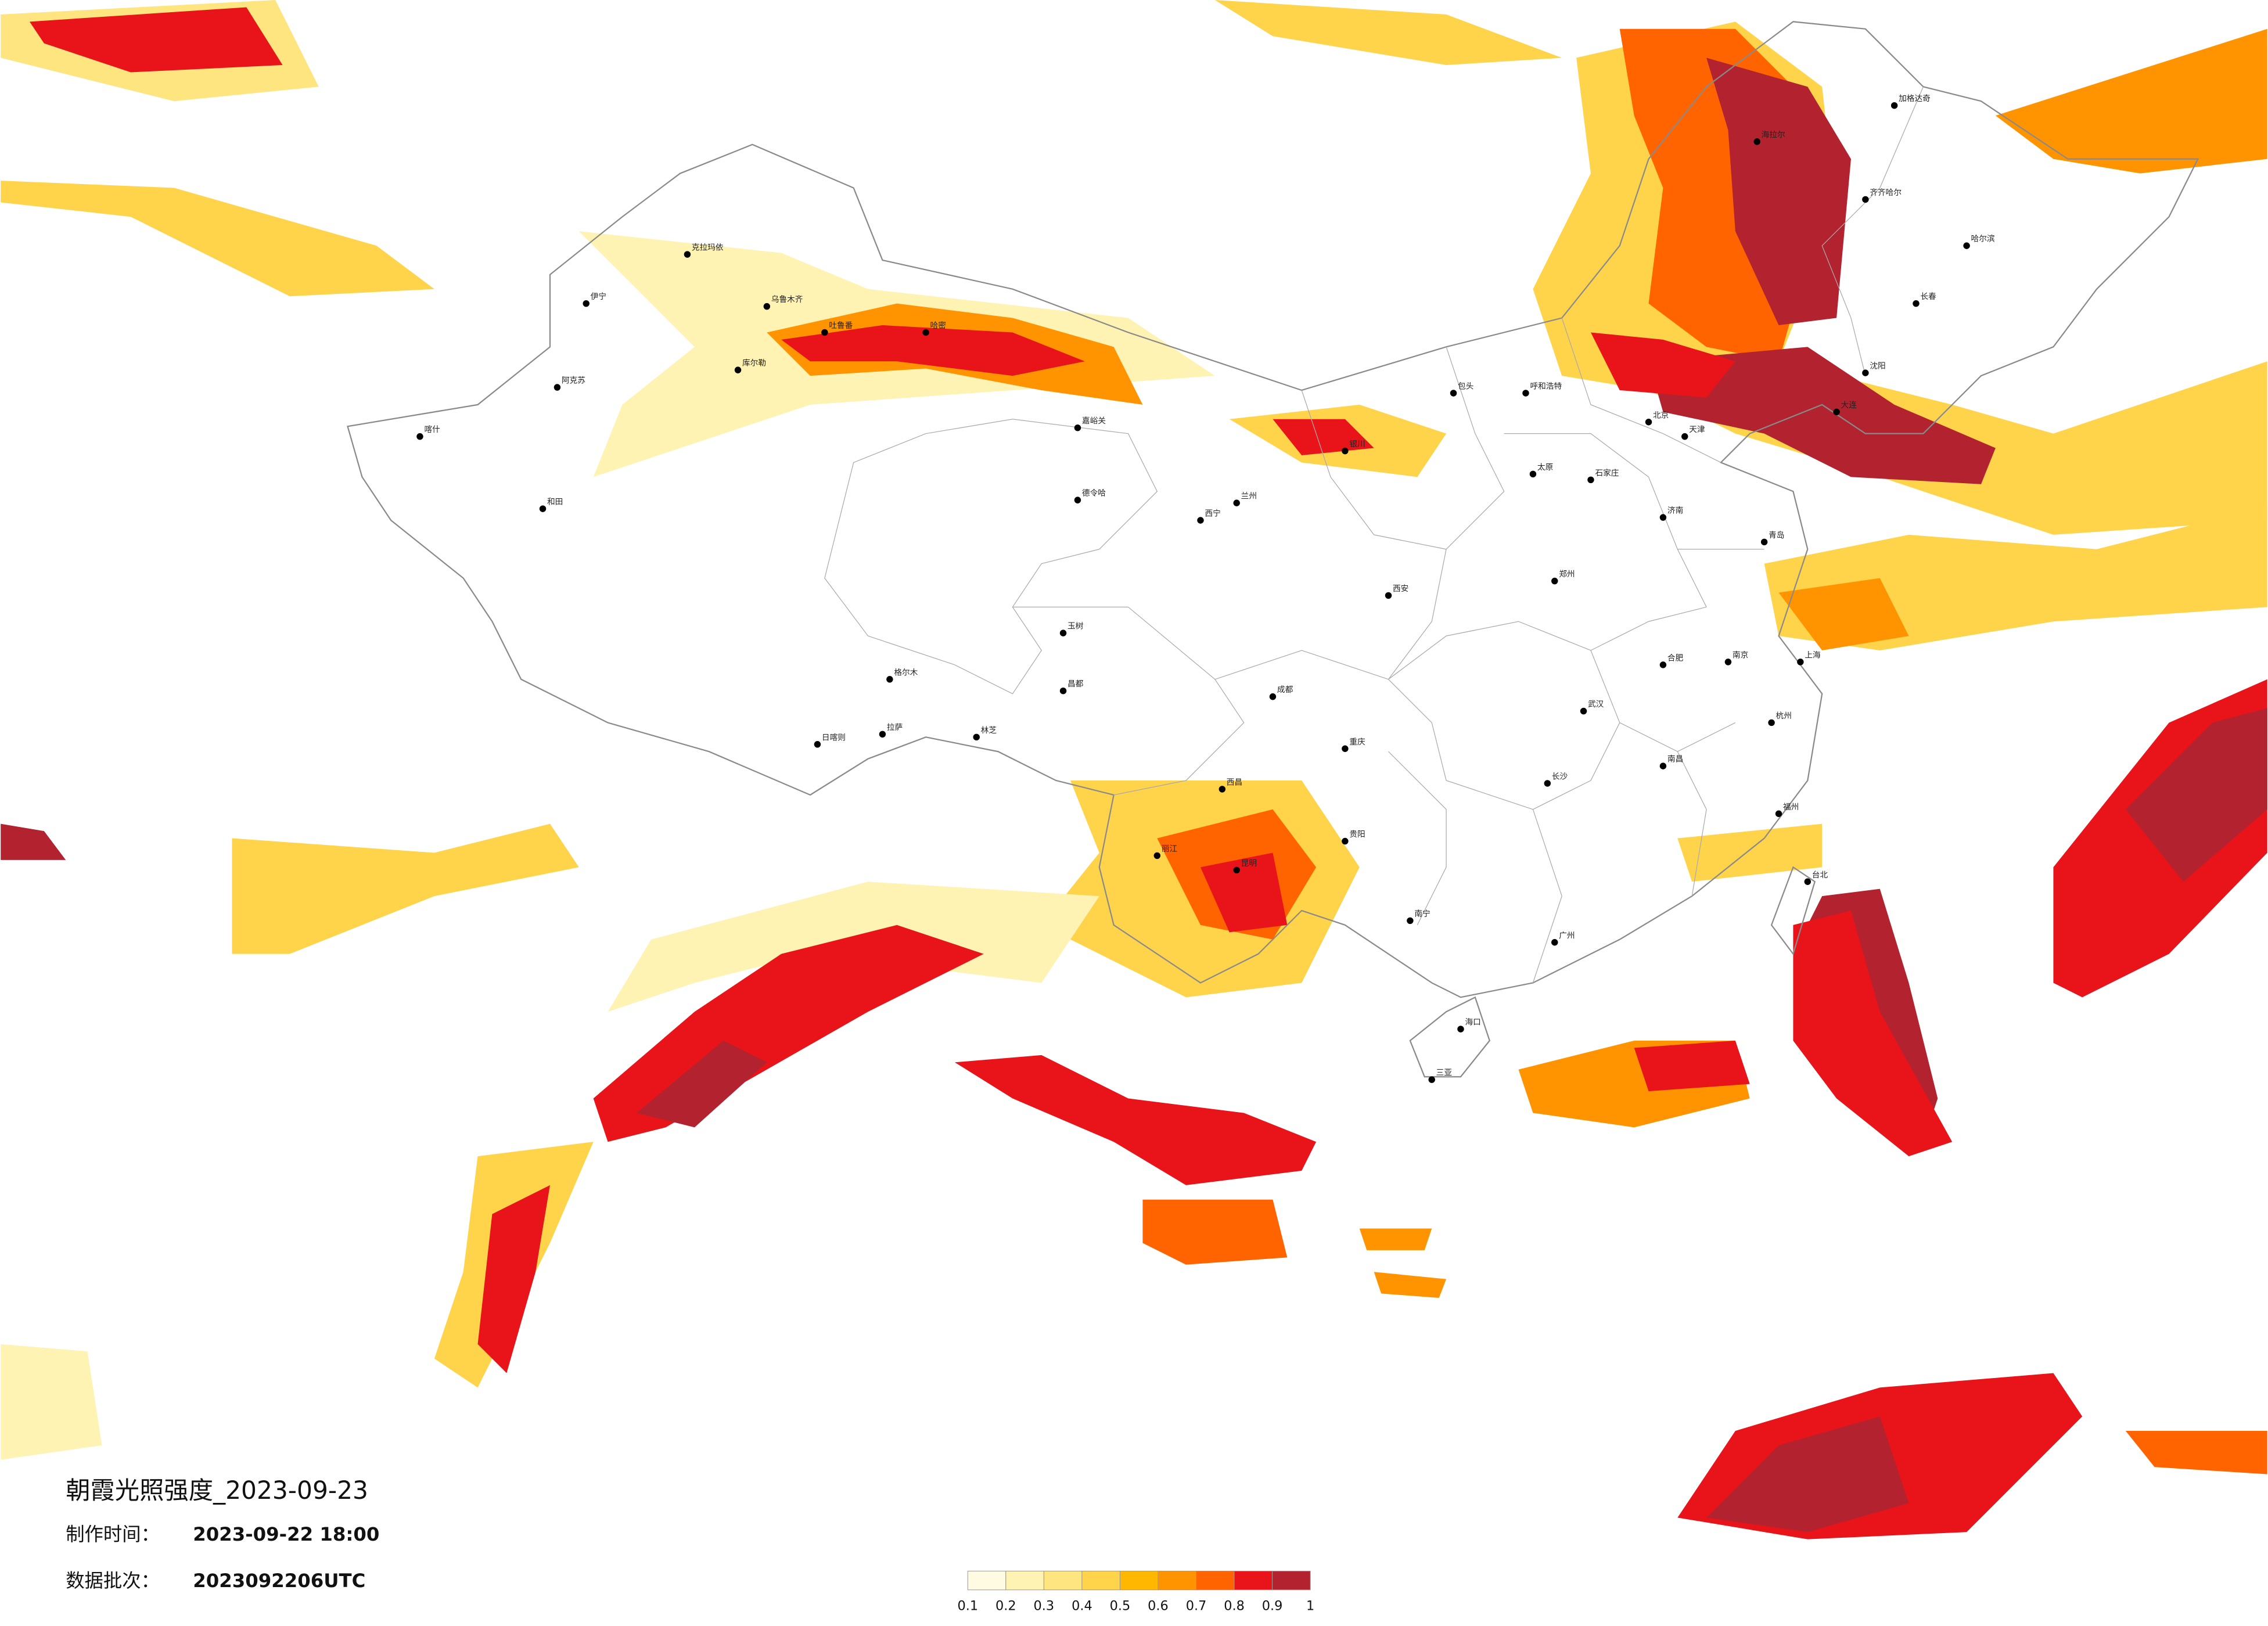  What do you see at coordinates (1886, 192) in the screenshot?
I see `city-label: 齐齐哈尔` at bounding box center [1886, 192].